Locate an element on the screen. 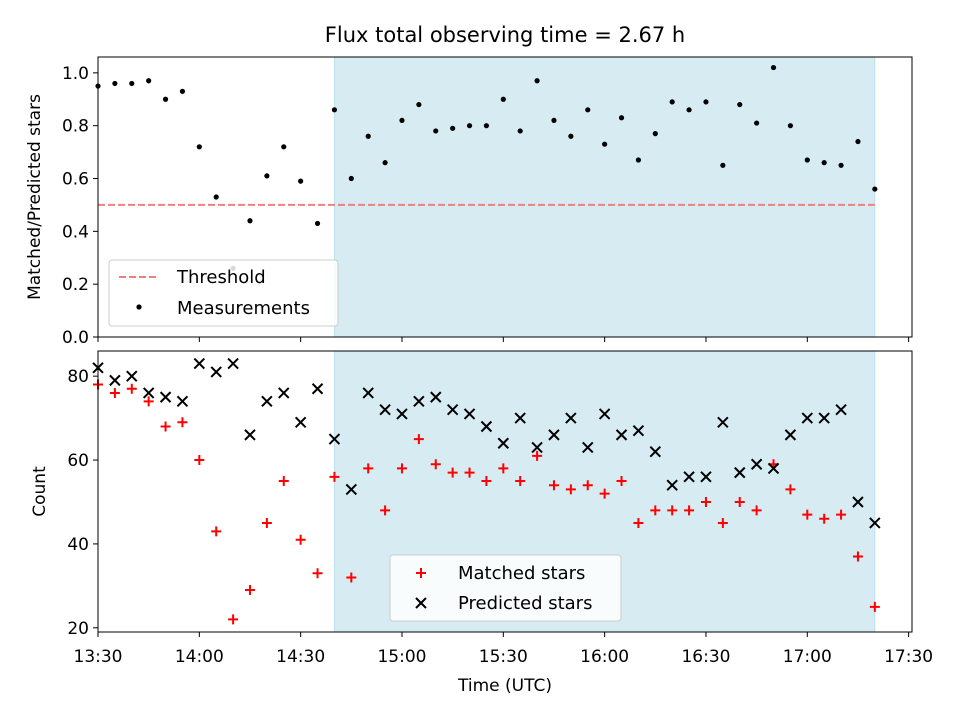 The width and height of the screenshot is (960, 720). legend-box is located at coordinates (223, 293).